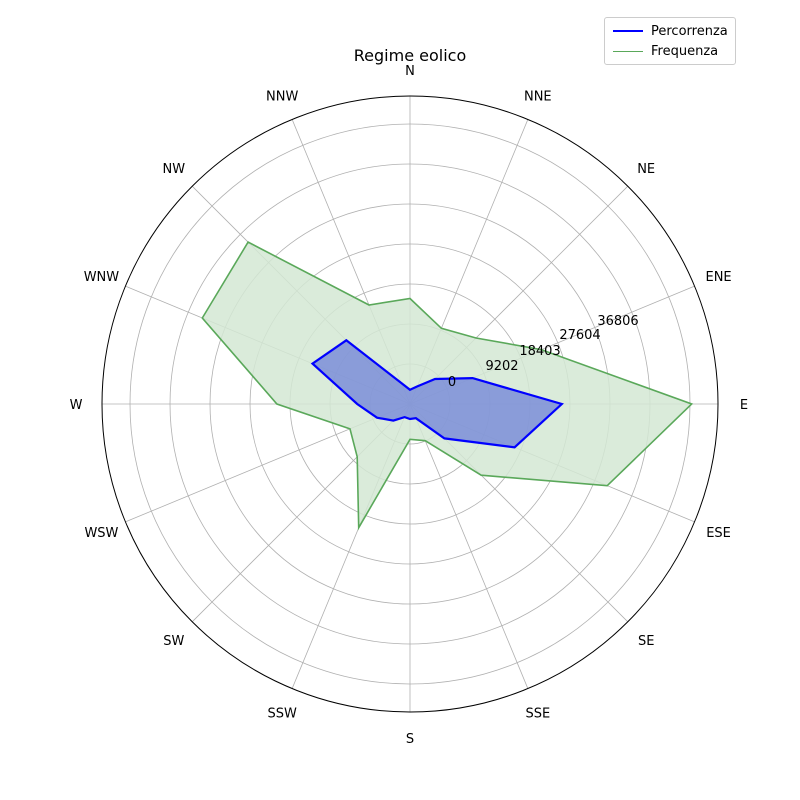 This screenshot has height=800, width=800. I want to click on line-percorrenza, so click(437, 393).